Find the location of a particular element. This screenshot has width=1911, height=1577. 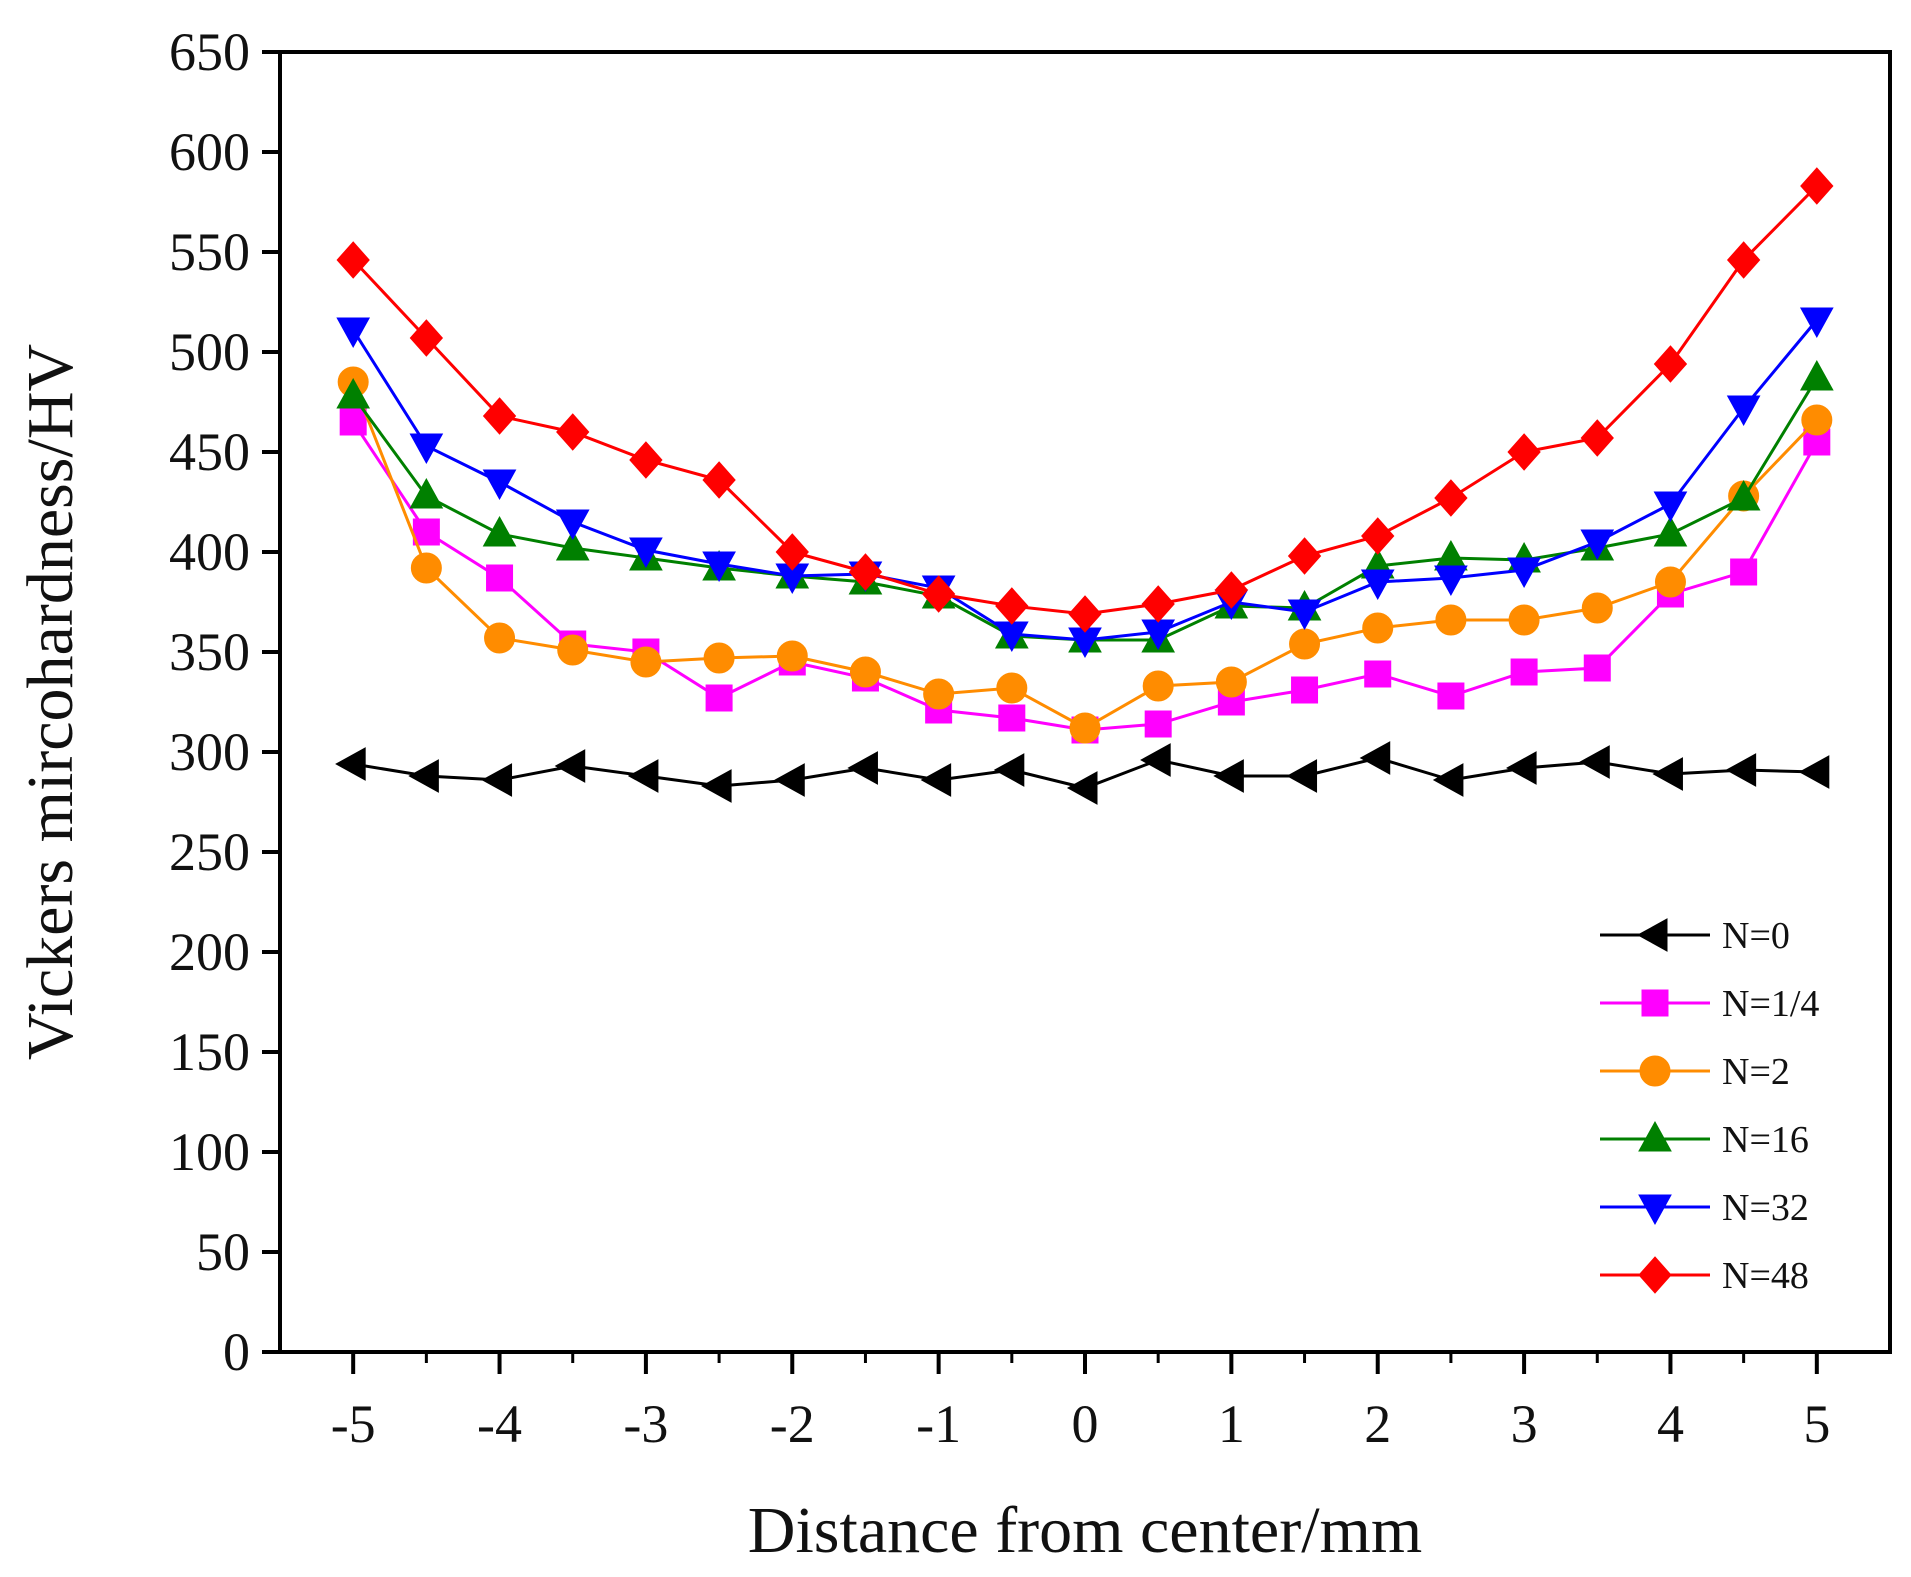

y-tick-label: 450 is located at coordinates (209, 452).